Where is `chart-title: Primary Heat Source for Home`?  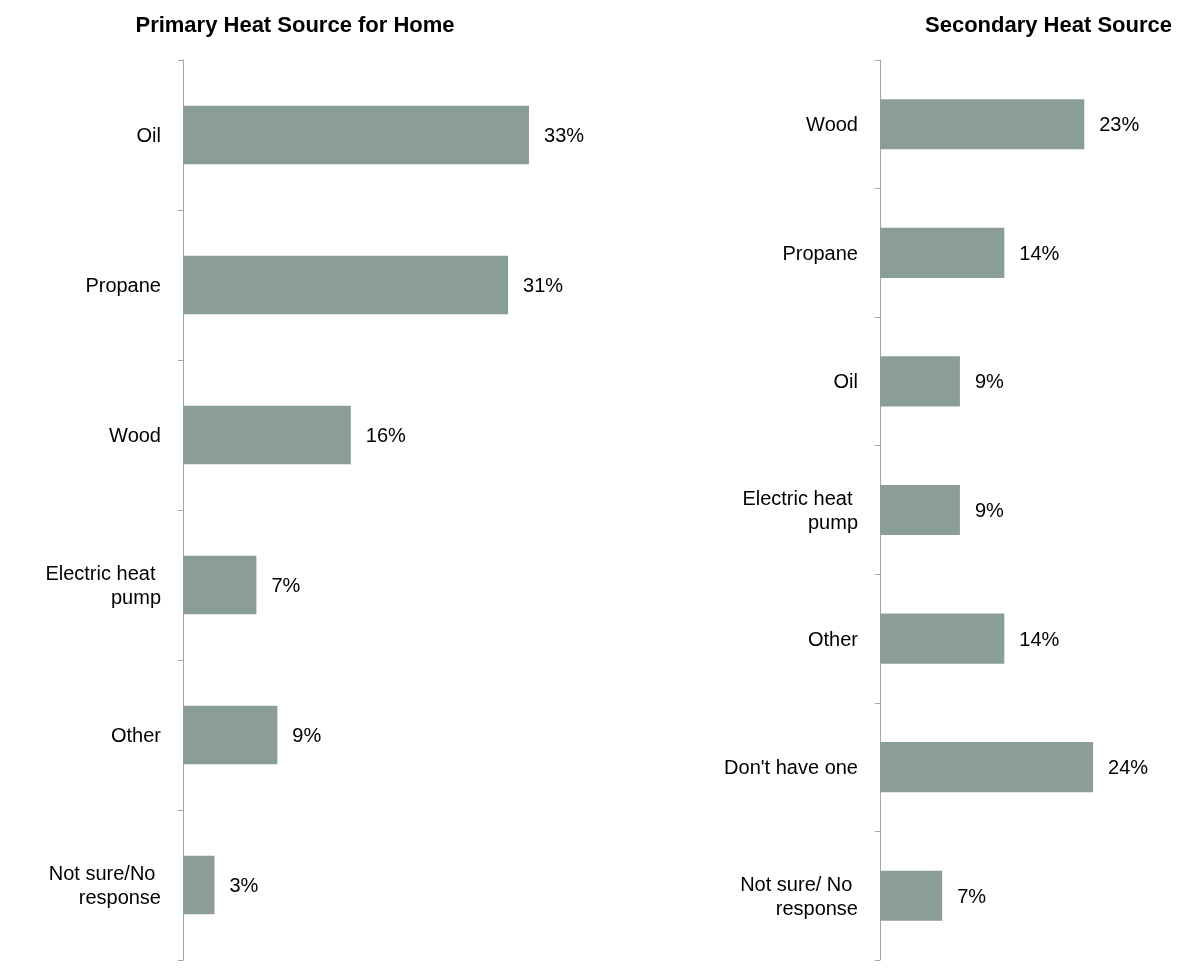
chart-title: Primary Heat Source for Home is located at coordinates (295, 24).